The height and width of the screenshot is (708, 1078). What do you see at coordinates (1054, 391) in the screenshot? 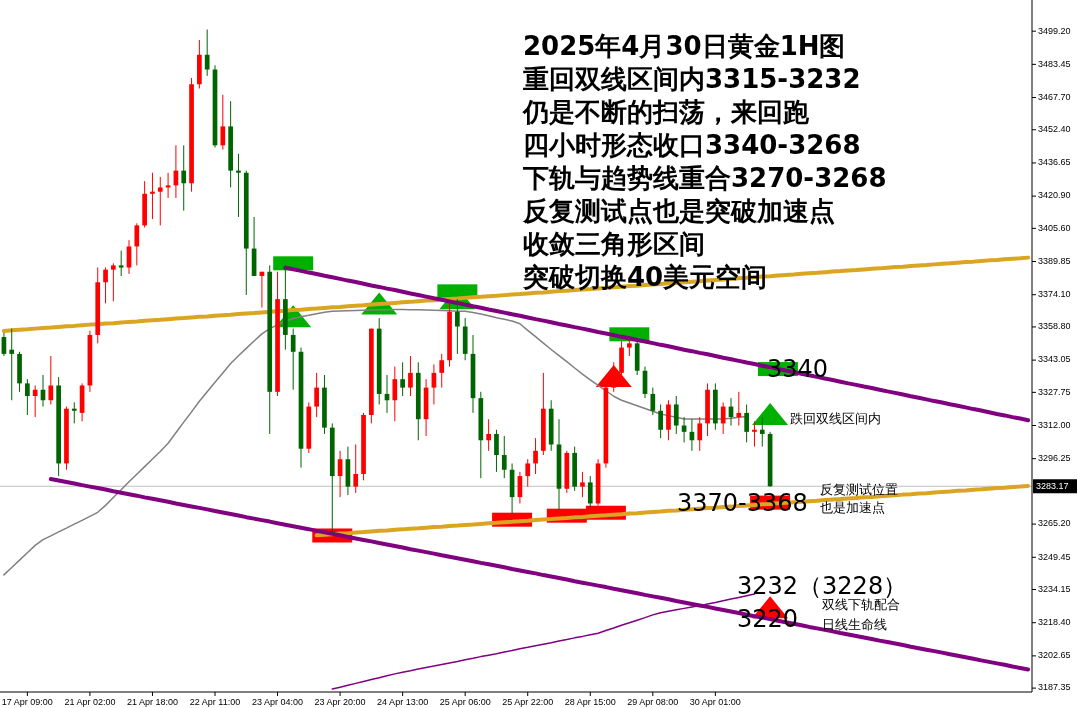
I see `y-tick-label: 3327.75` at bounding box center [1054, 391].